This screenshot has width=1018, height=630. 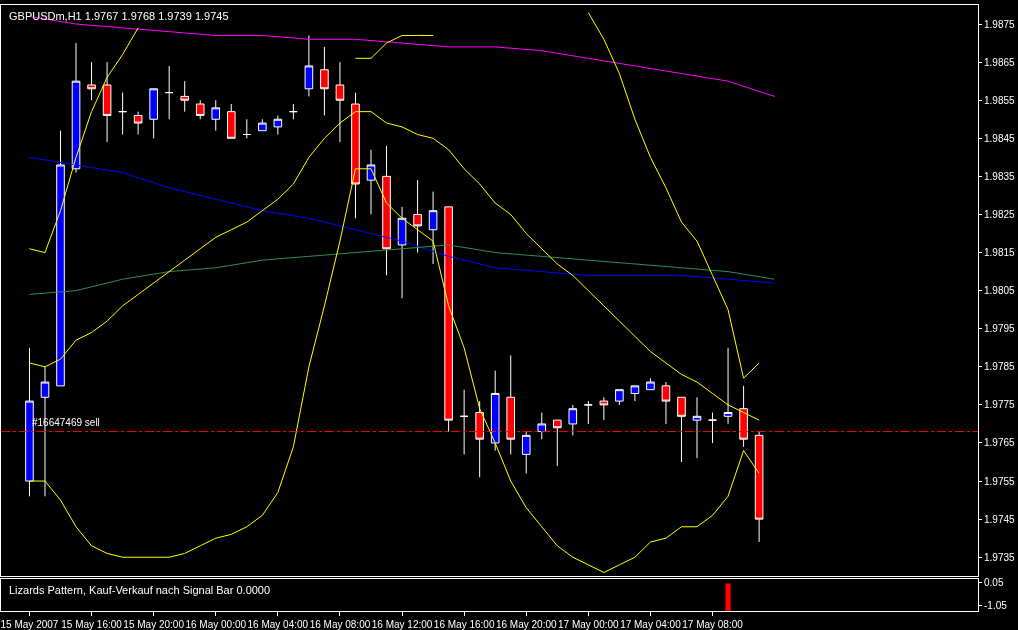 What do you see at coordinates (996, 606) in the screenshot?
I see `y-tick-label: -1.05` at bounding box center [996, 606].